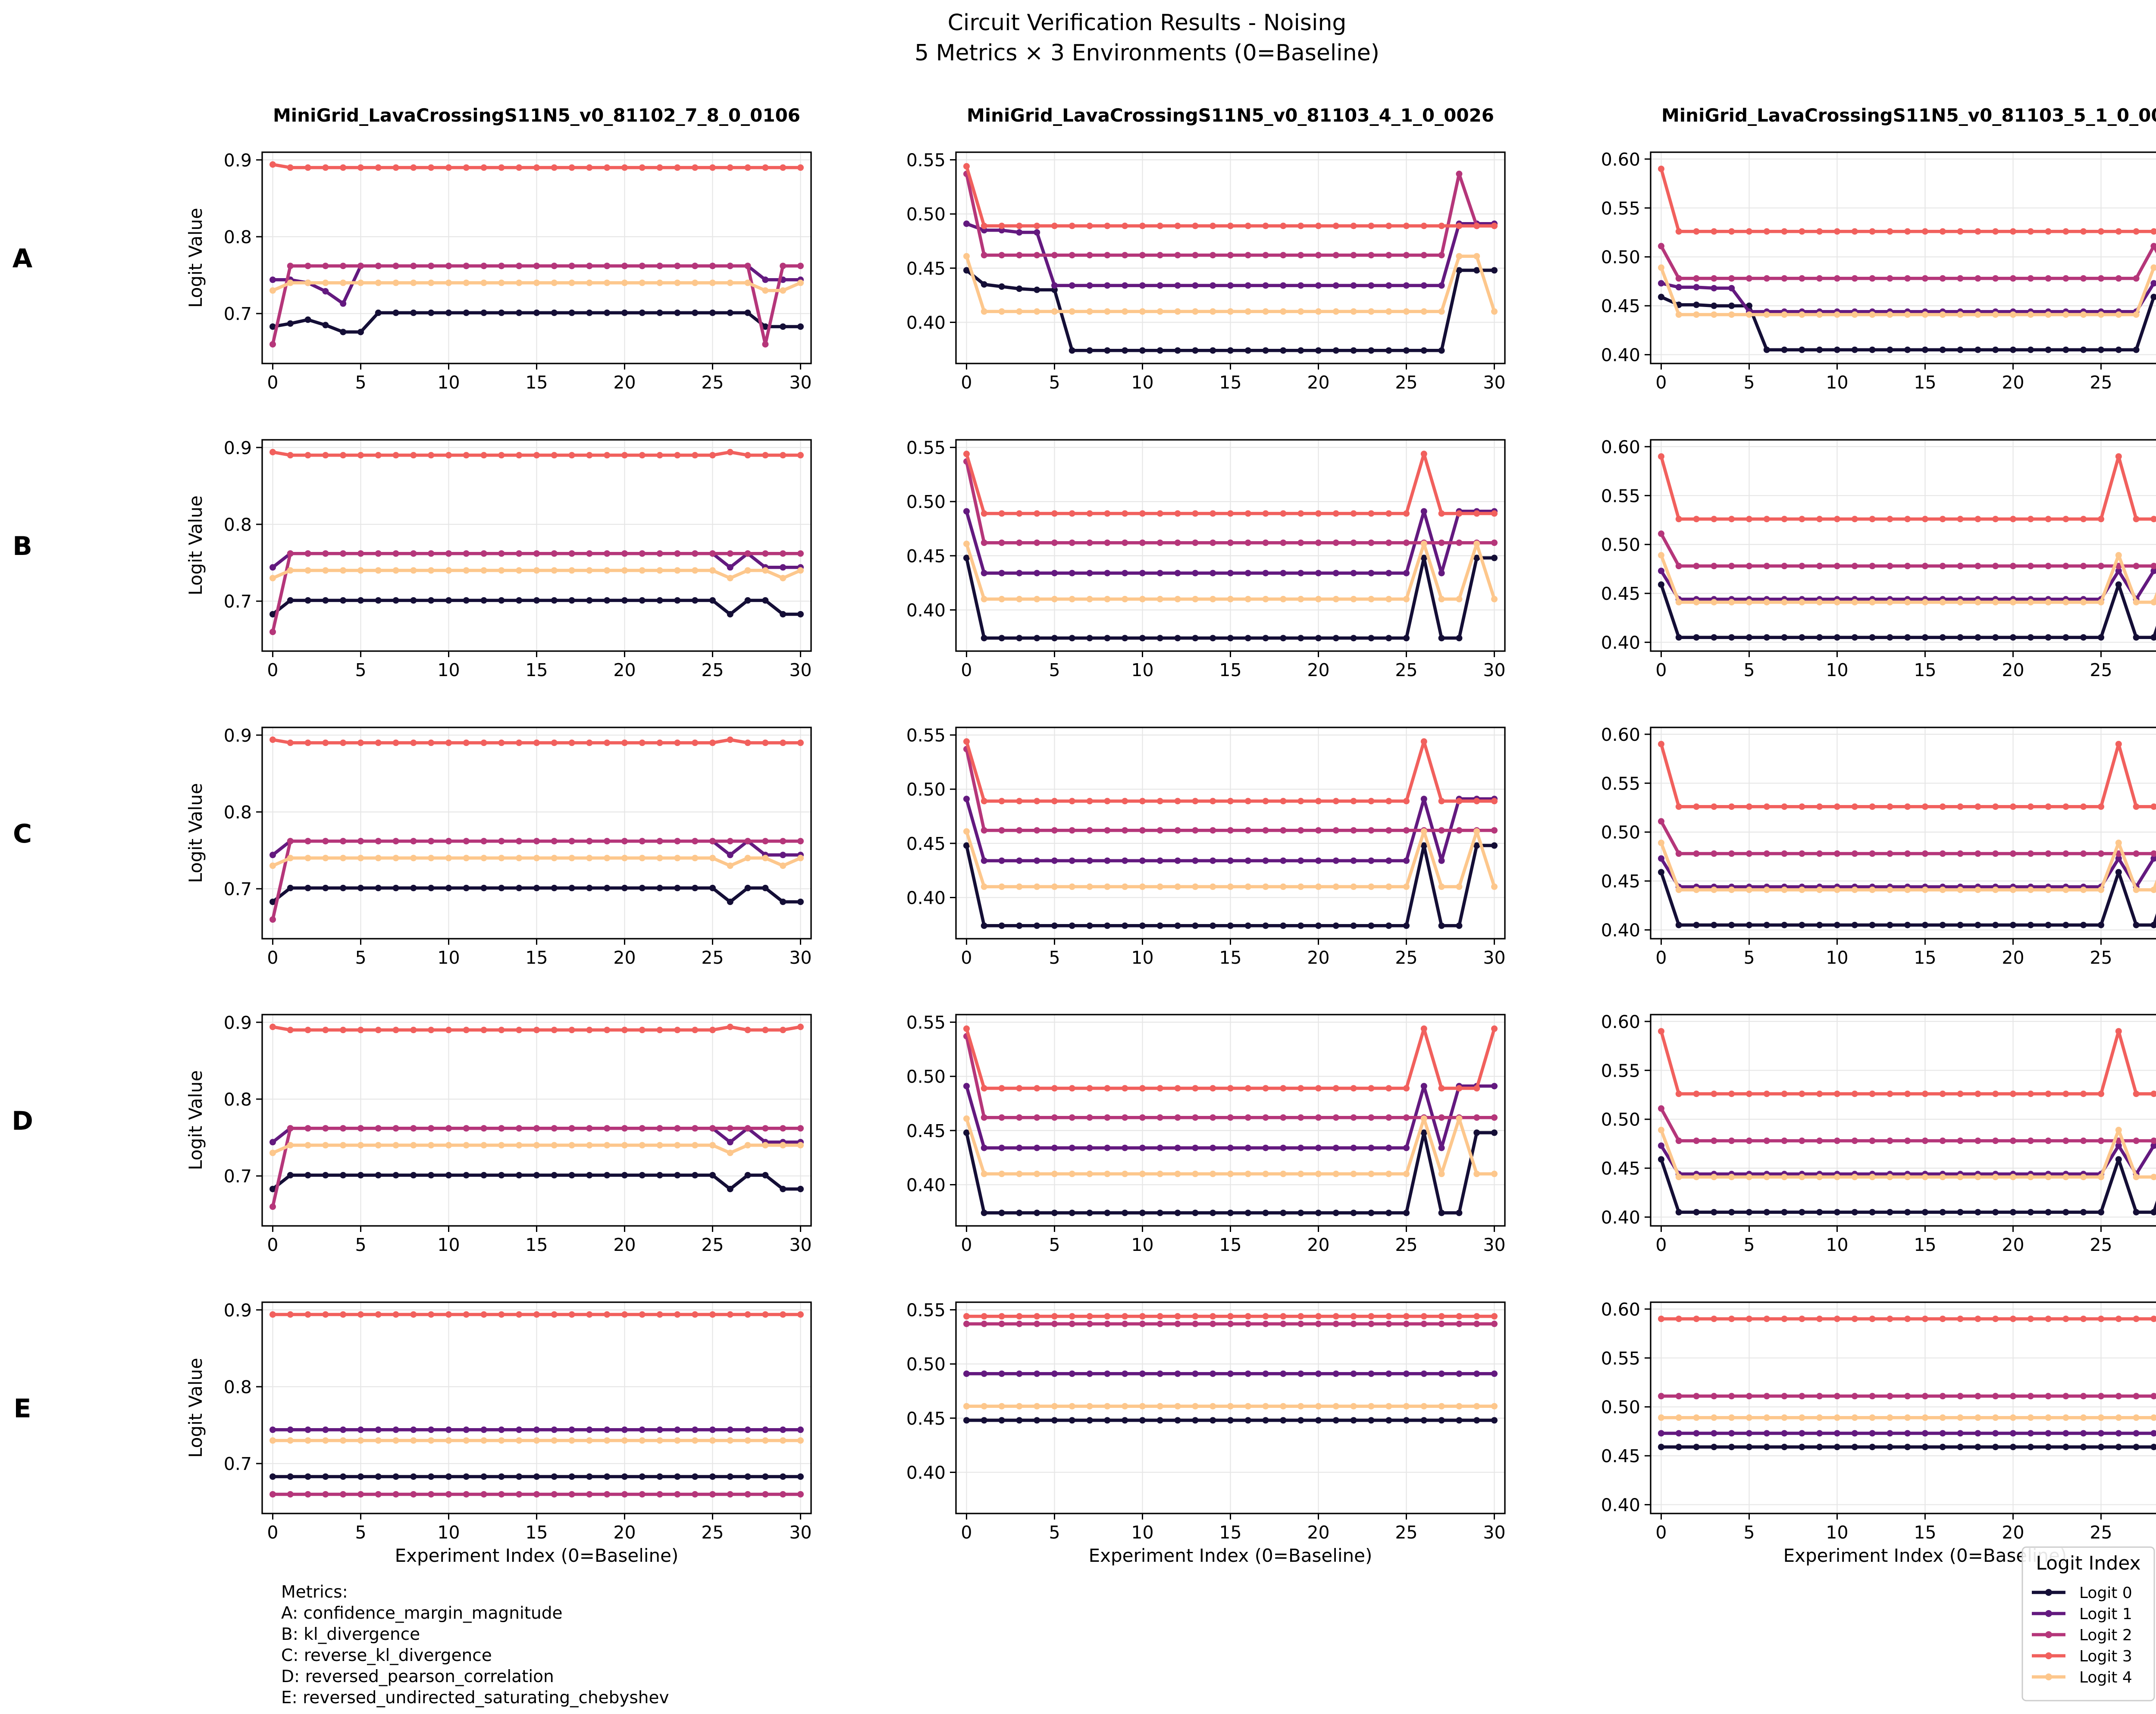 The width and height of the screenshot is (2156, 1714). What do you see at coordinates (800, 957) in the screenshot?
I see `x-tick-label: 30` at bounding box center [800, 957].